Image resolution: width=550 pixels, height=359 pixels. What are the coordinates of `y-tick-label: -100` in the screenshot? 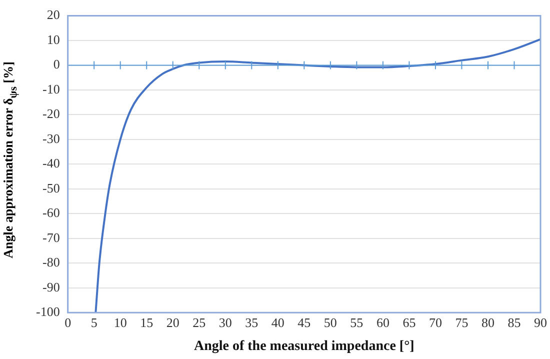 It's located at (48, 312).